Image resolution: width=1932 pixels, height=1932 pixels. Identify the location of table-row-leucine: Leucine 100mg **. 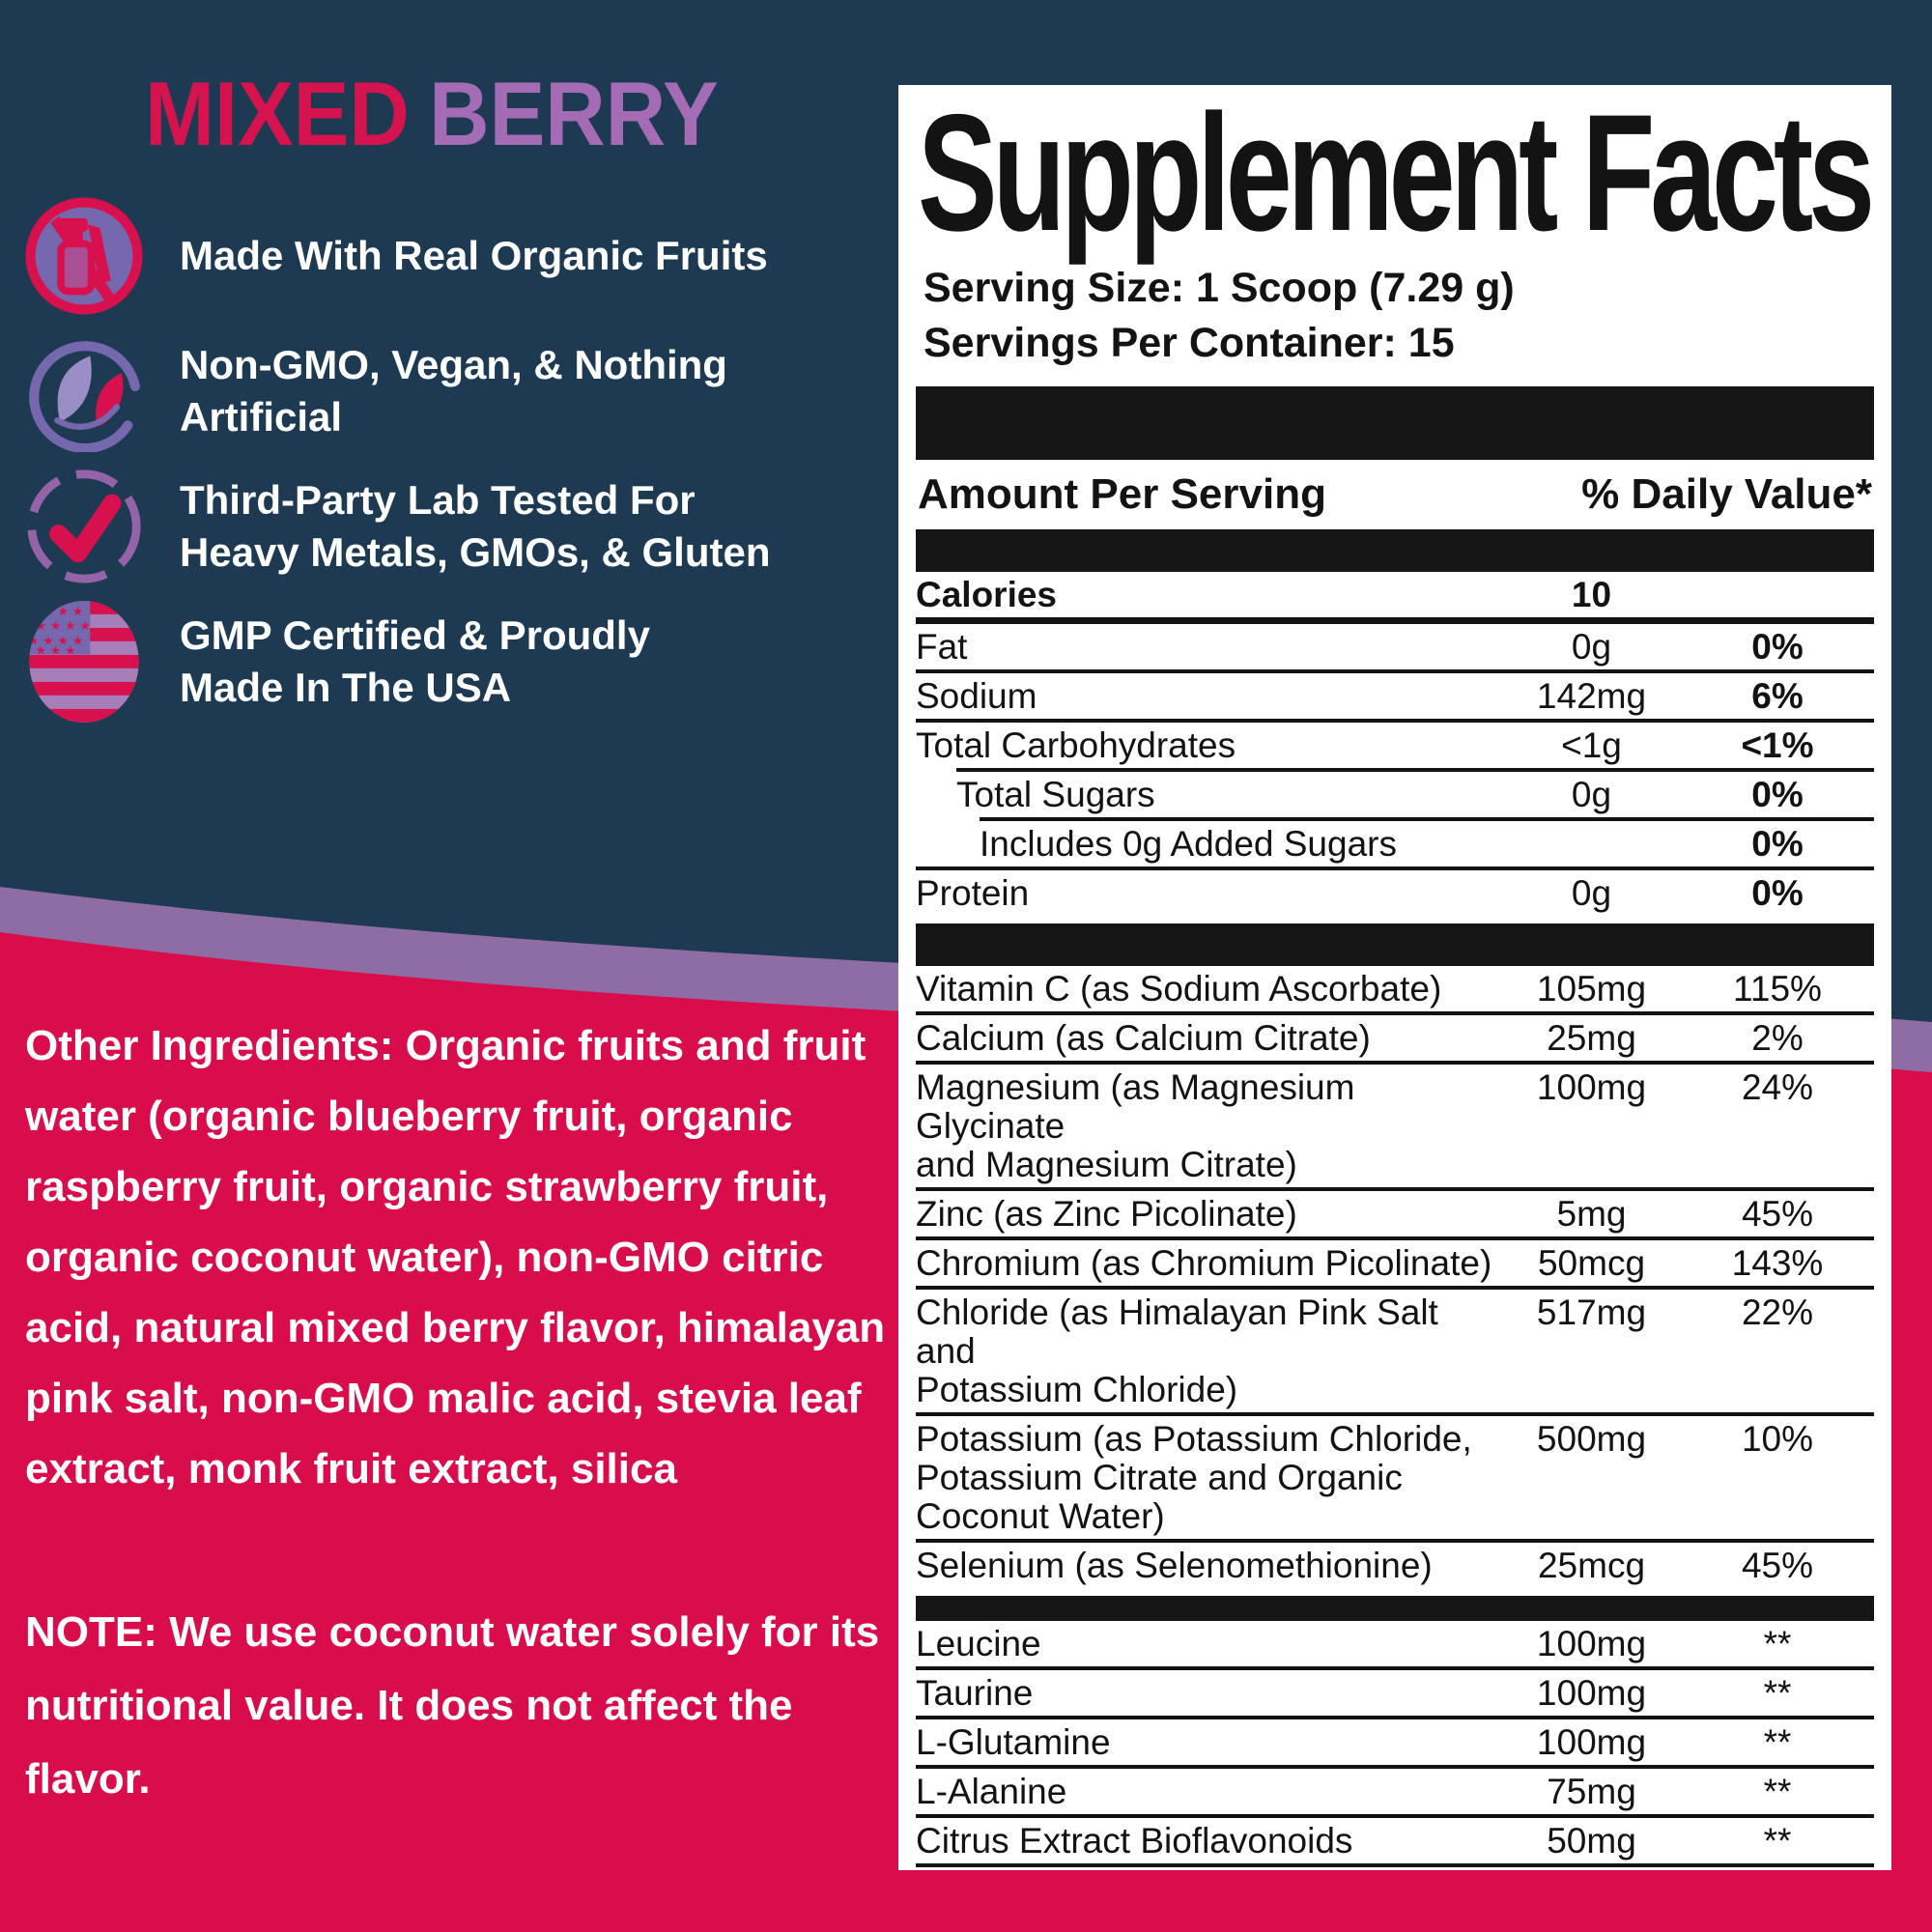
(1395, 1643).